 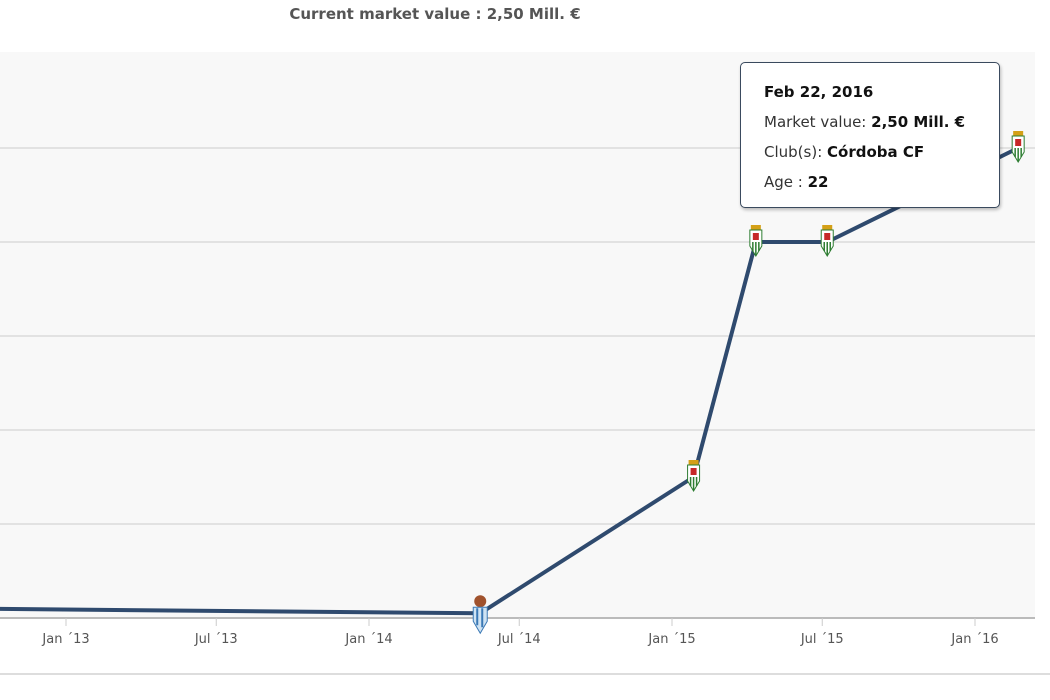 I want to click on tooltip-market-value-label: Market value:, so click(x=815, y=122).